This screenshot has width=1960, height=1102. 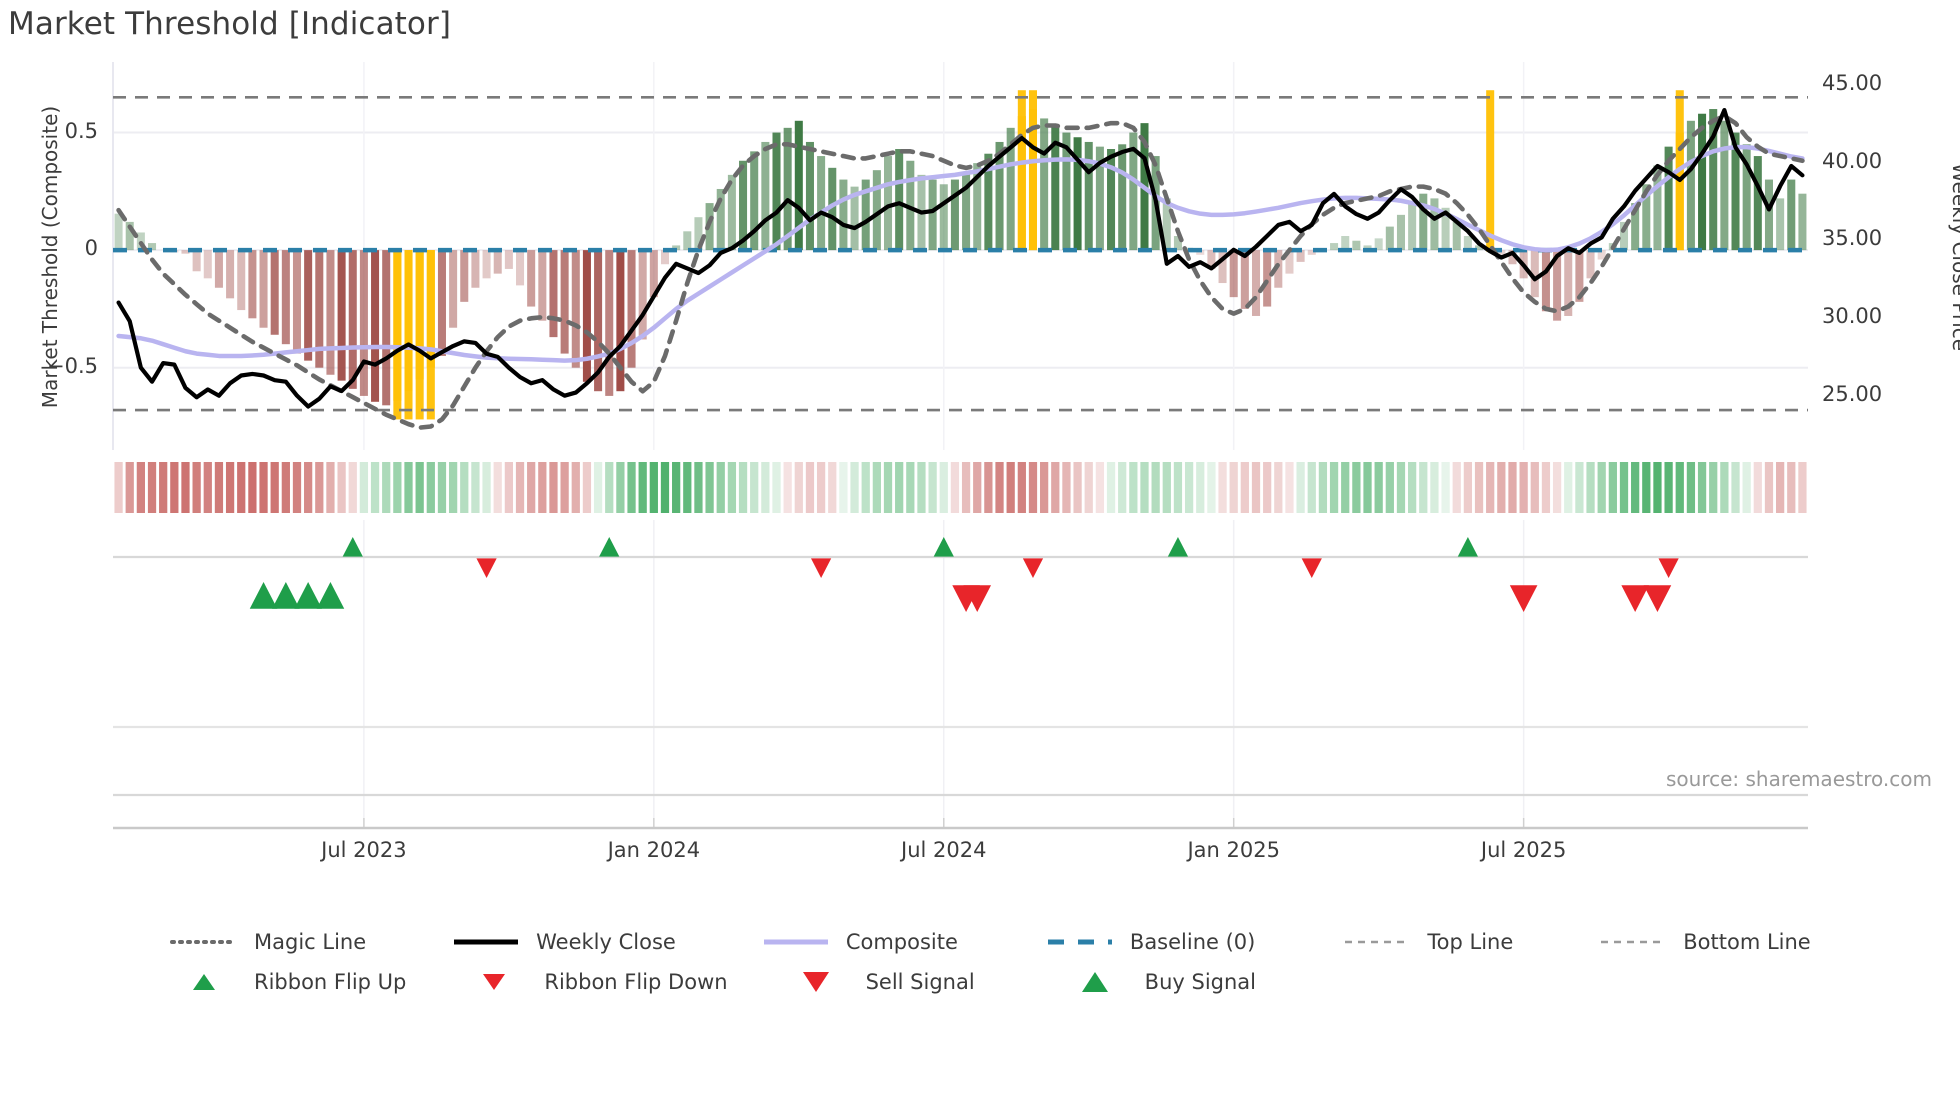 I want to click on x-tick: Jul 2025, so click(x=1523, y=850).